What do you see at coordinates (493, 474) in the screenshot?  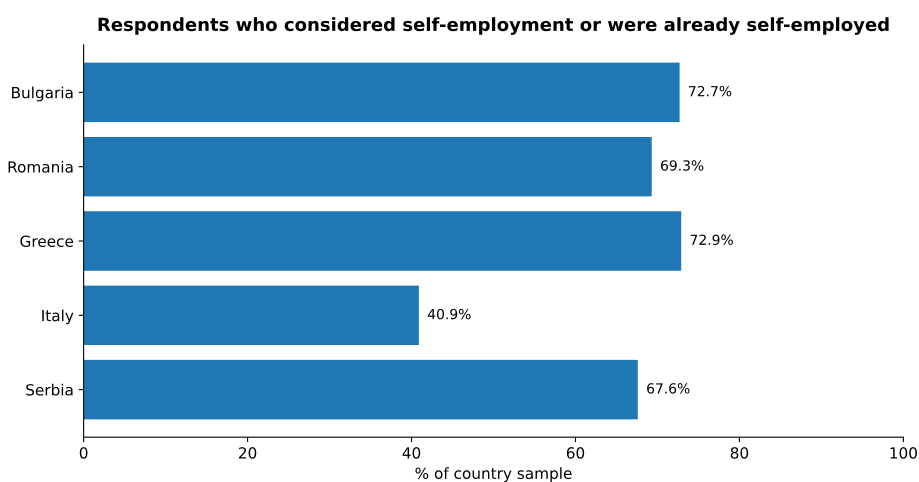 I see `x-axis-title: % of country sample` at bounding box center [493, 474].